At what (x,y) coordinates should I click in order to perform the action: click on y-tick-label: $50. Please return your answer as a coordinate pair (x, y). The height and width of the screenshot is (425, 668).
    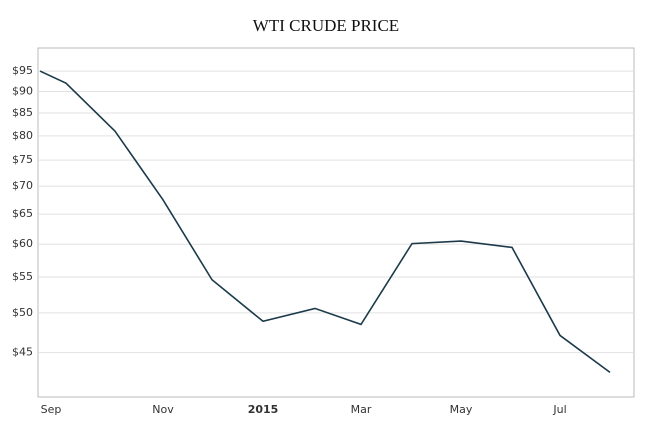
    Looking at the image, I should click on (22, 312).